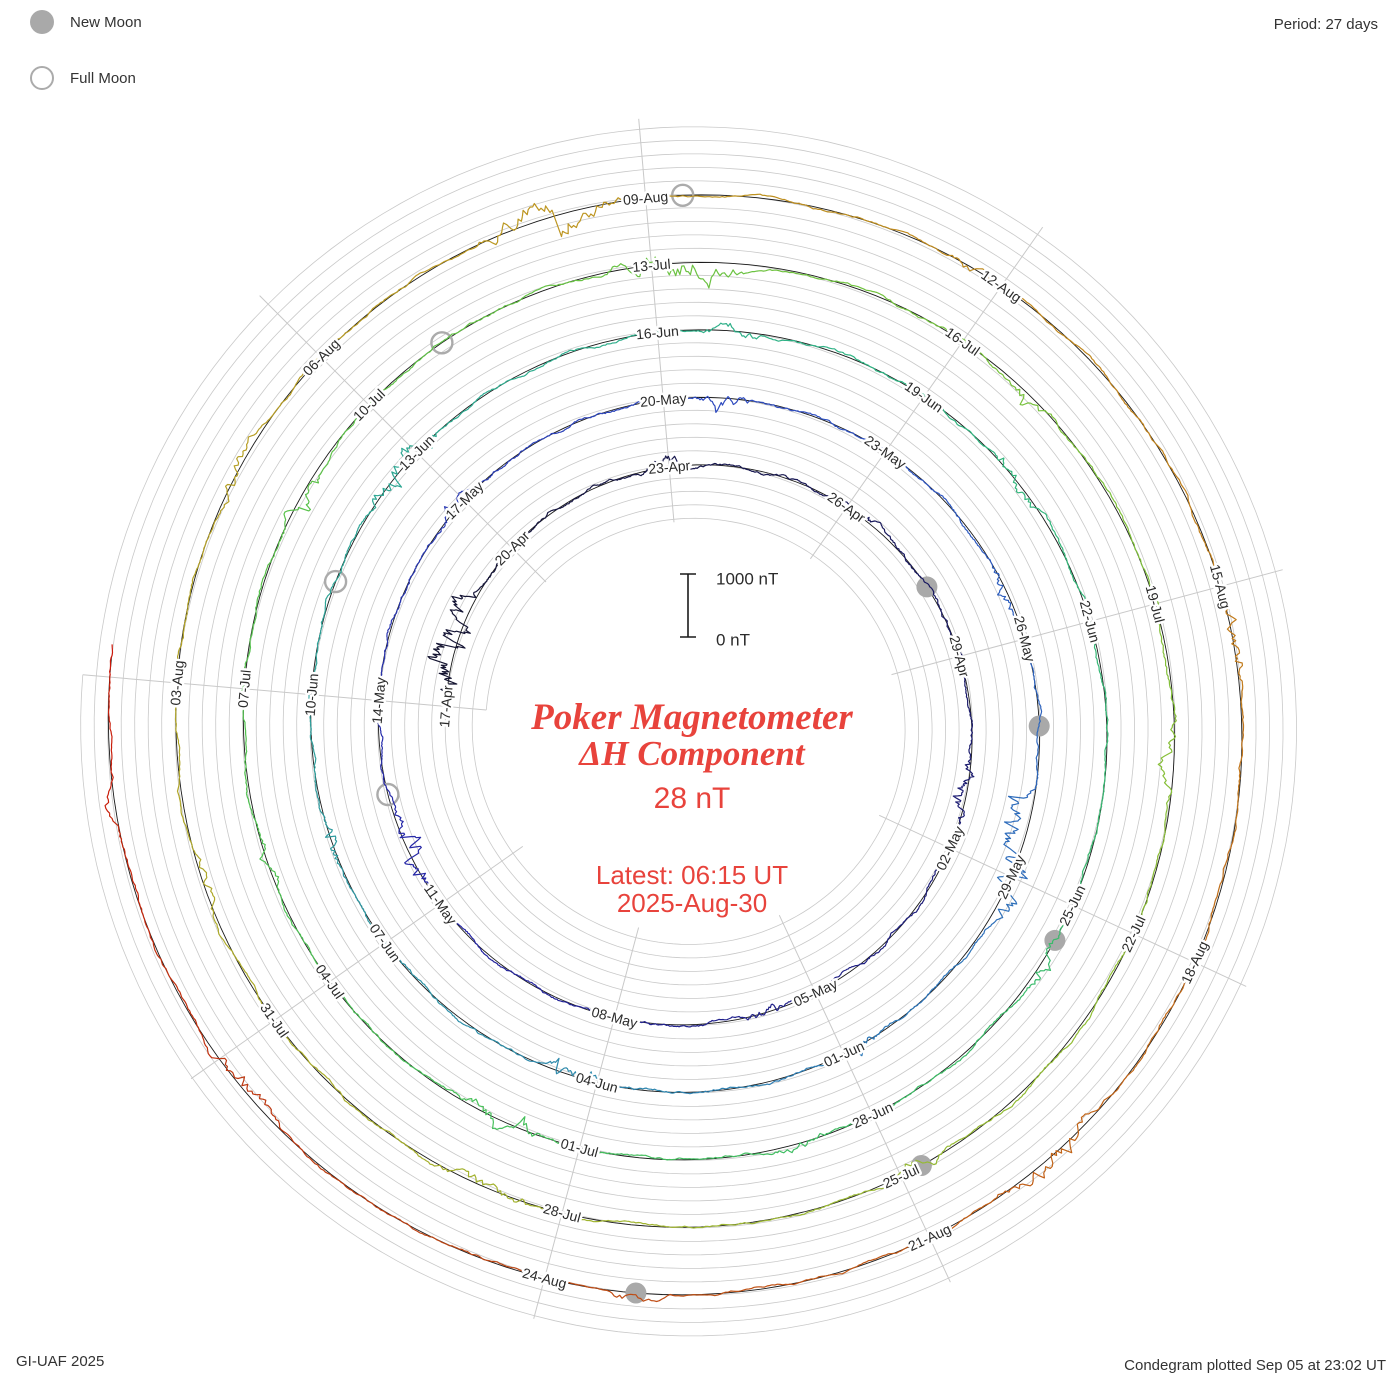  I want to click on date-label: 22-Jul, so click(1133, 933).